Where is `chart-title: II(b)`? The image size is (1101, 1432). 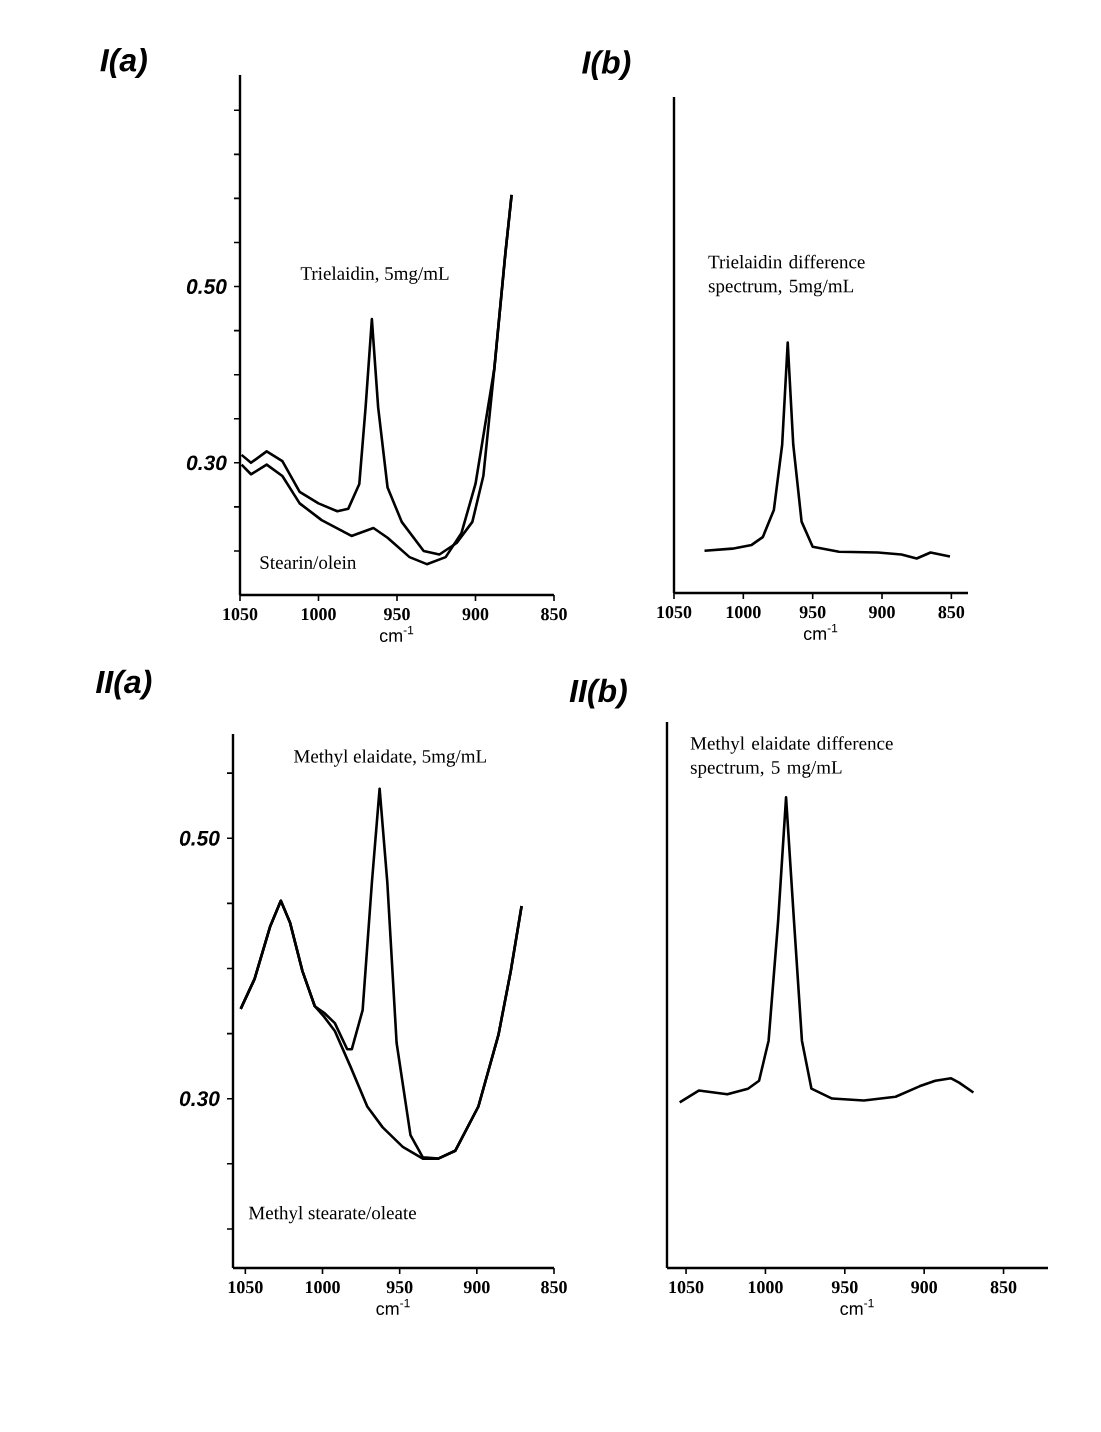 chart-title: II(b) is located at coordinates (598, 693).